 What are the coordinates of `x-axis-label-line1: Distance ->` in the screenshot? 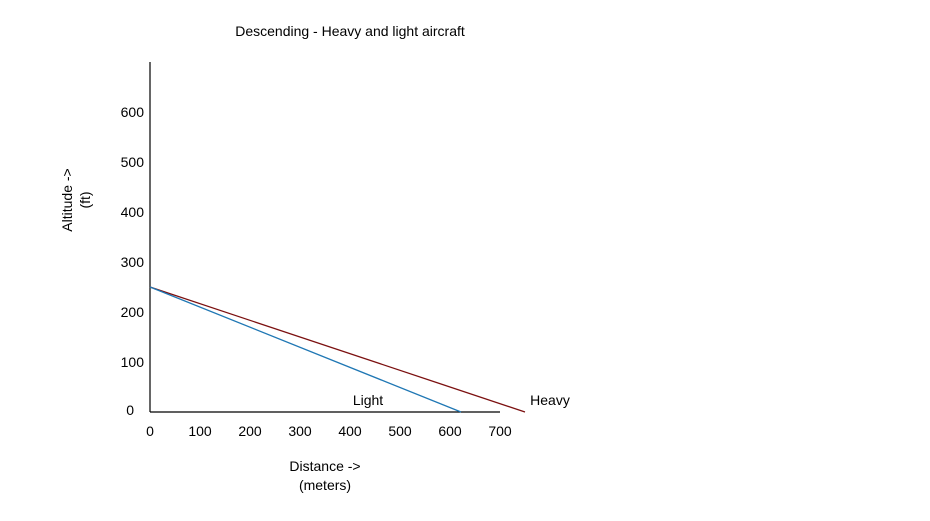 It's located at (324, 466).